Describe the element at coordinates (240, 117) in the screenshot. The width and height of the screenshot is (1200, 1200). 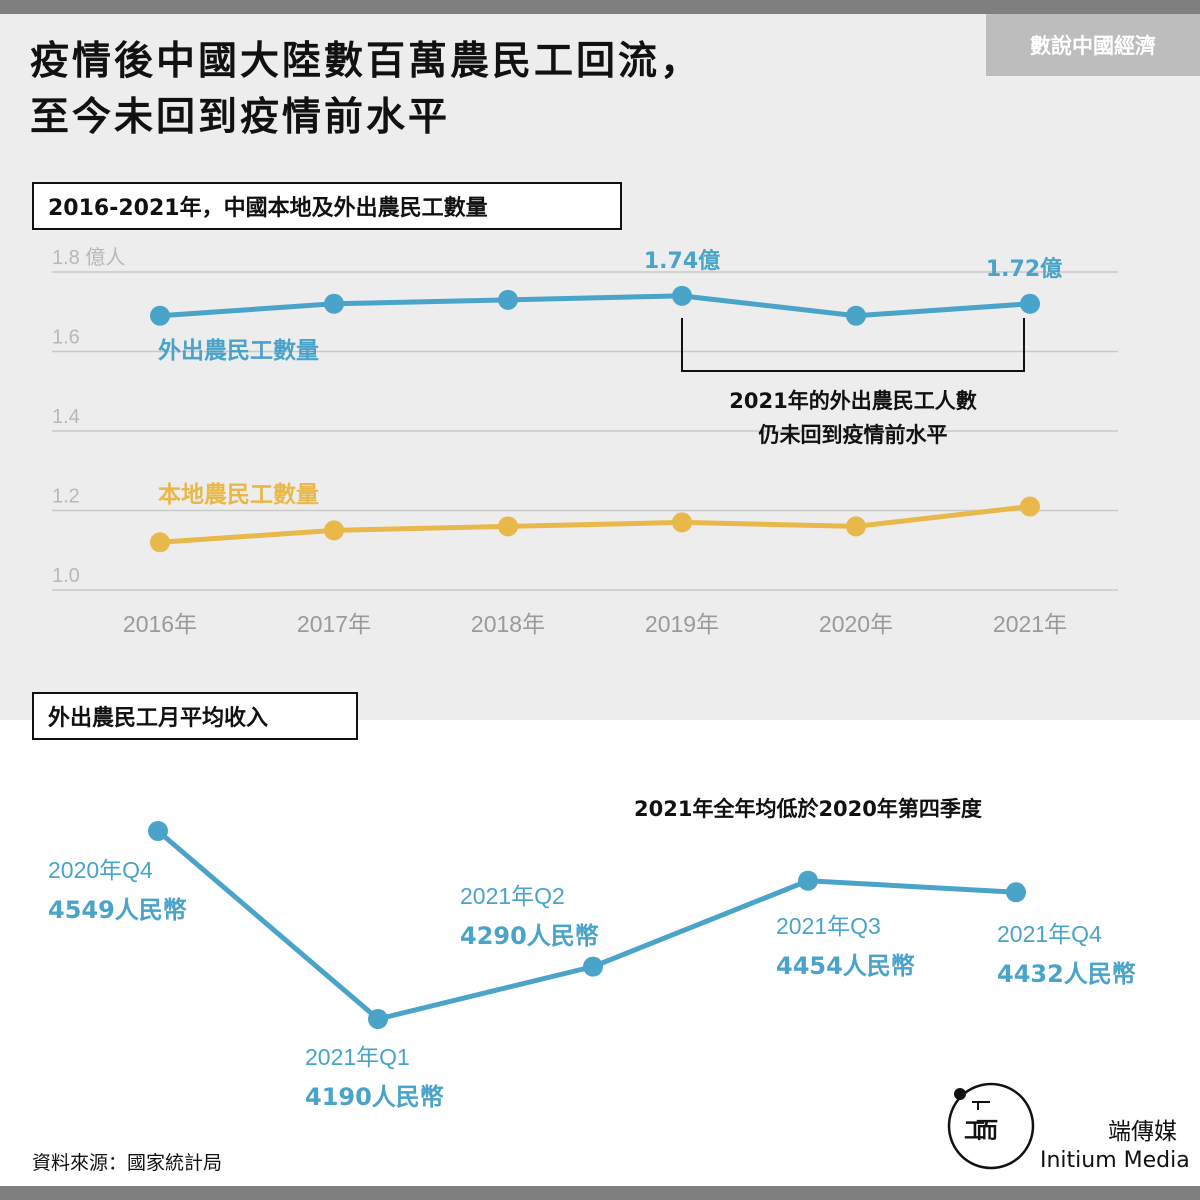
I see `headline-line-2: 至今未回到疫情前水平` at that location.